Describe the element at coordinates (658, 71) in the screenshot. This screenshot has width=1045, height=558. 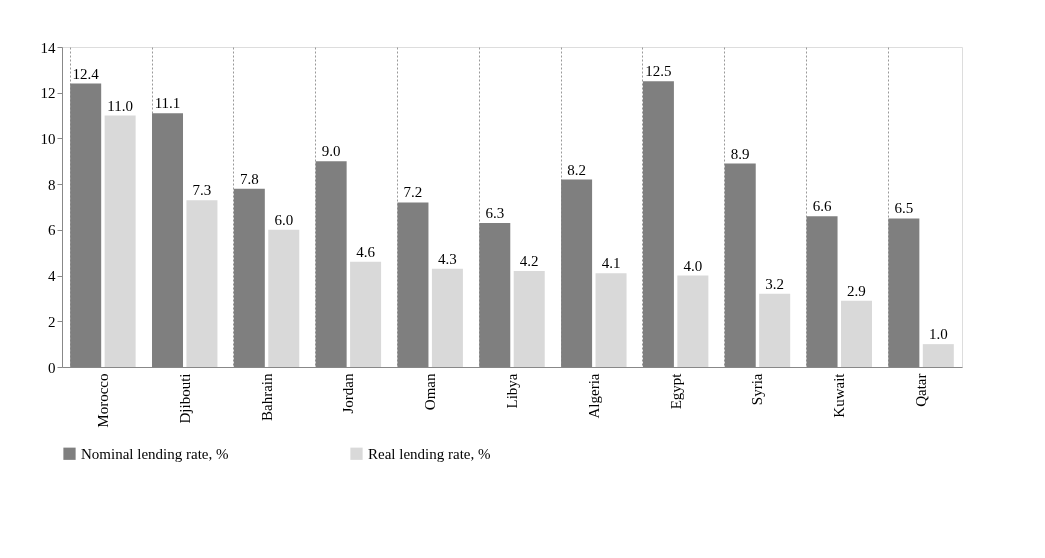
I see `data-label: 12.5` at that location.